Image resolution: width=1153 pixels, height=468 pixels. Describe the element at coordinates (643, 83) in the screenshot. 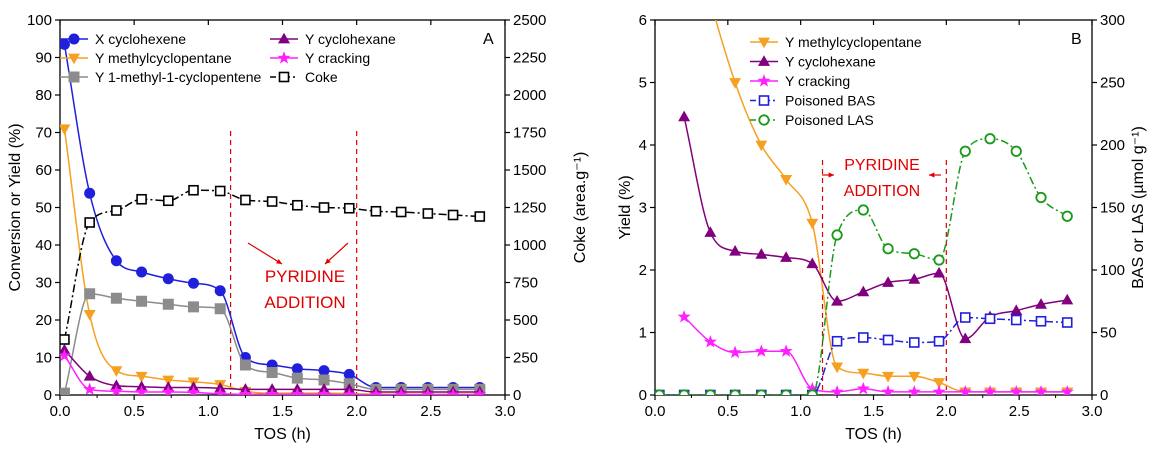

I see `y-tick-label: 5` at that location.